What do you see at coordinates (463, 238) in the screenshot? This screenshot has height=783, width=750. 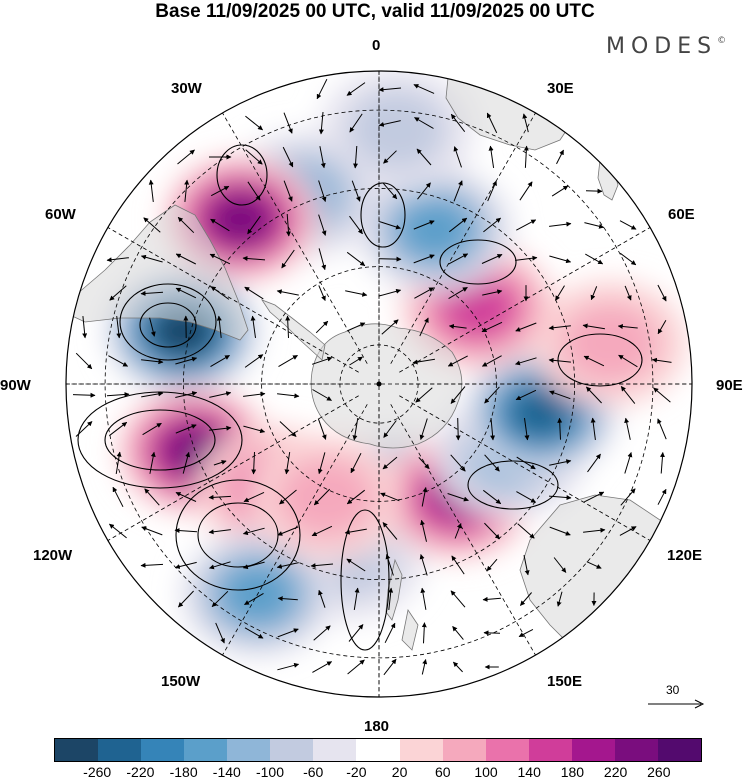 I see `meridian-line` at bounding box center [463, 238].